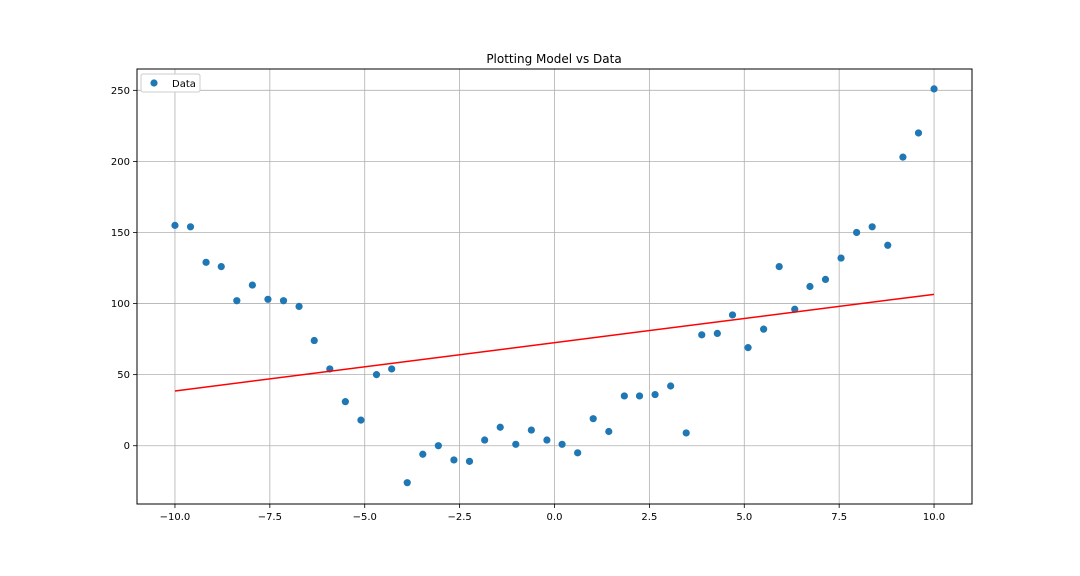 The height and width of the screenshot is (576, 1080). I want to click on chart-title: Plotting Model vs Data, so click(553, 59).